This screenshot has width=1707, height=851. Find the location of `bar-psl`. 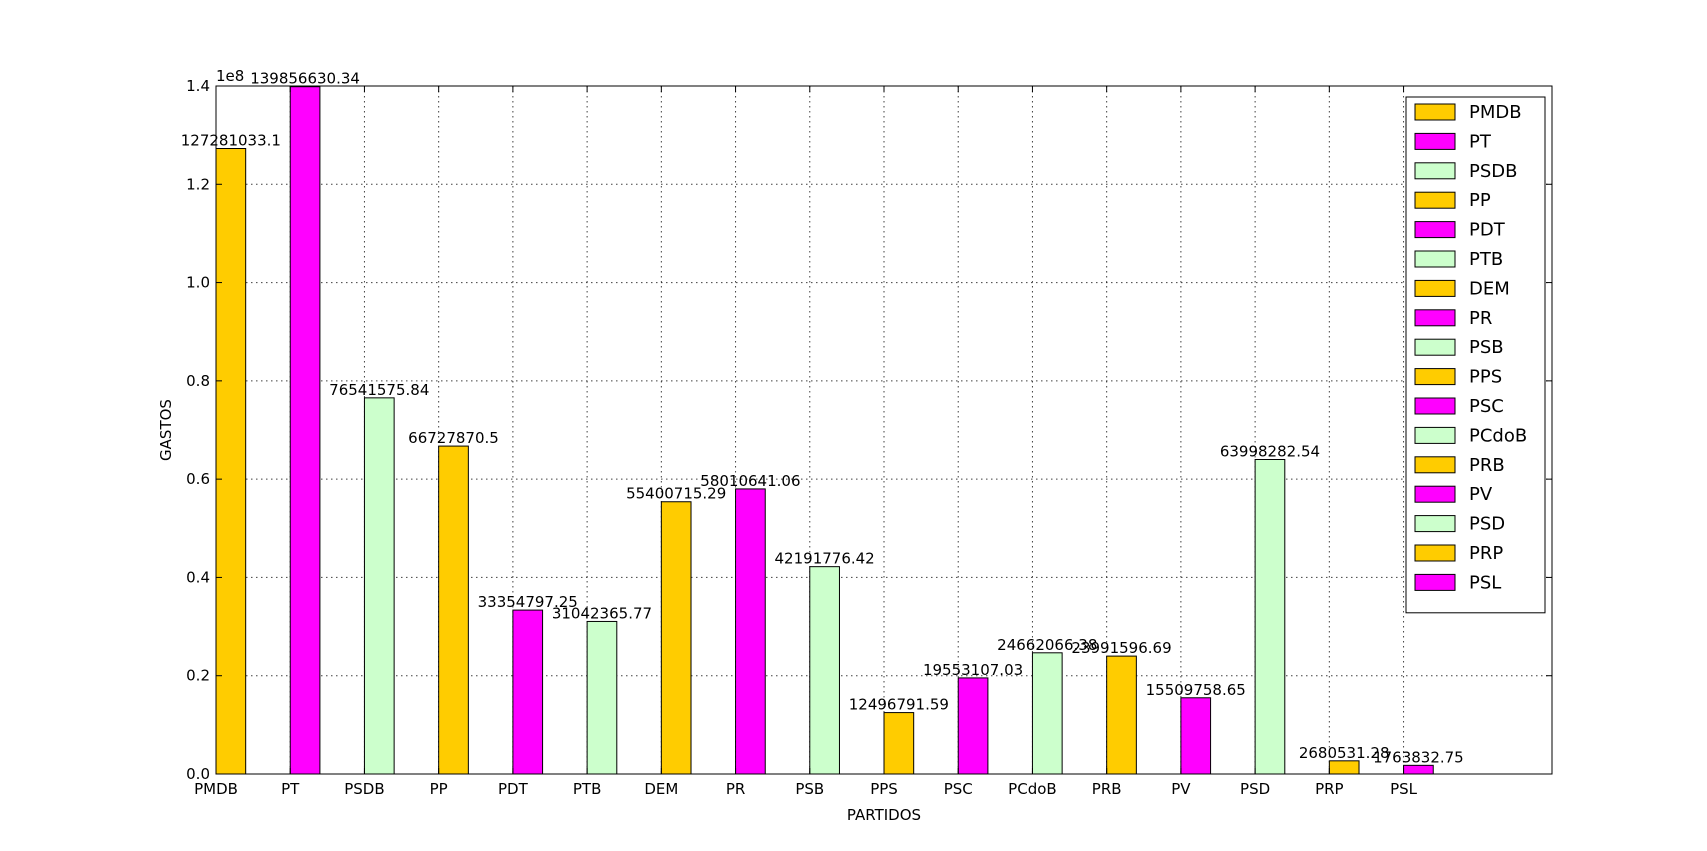

bar-psl is located at coordinates (1418, 769).